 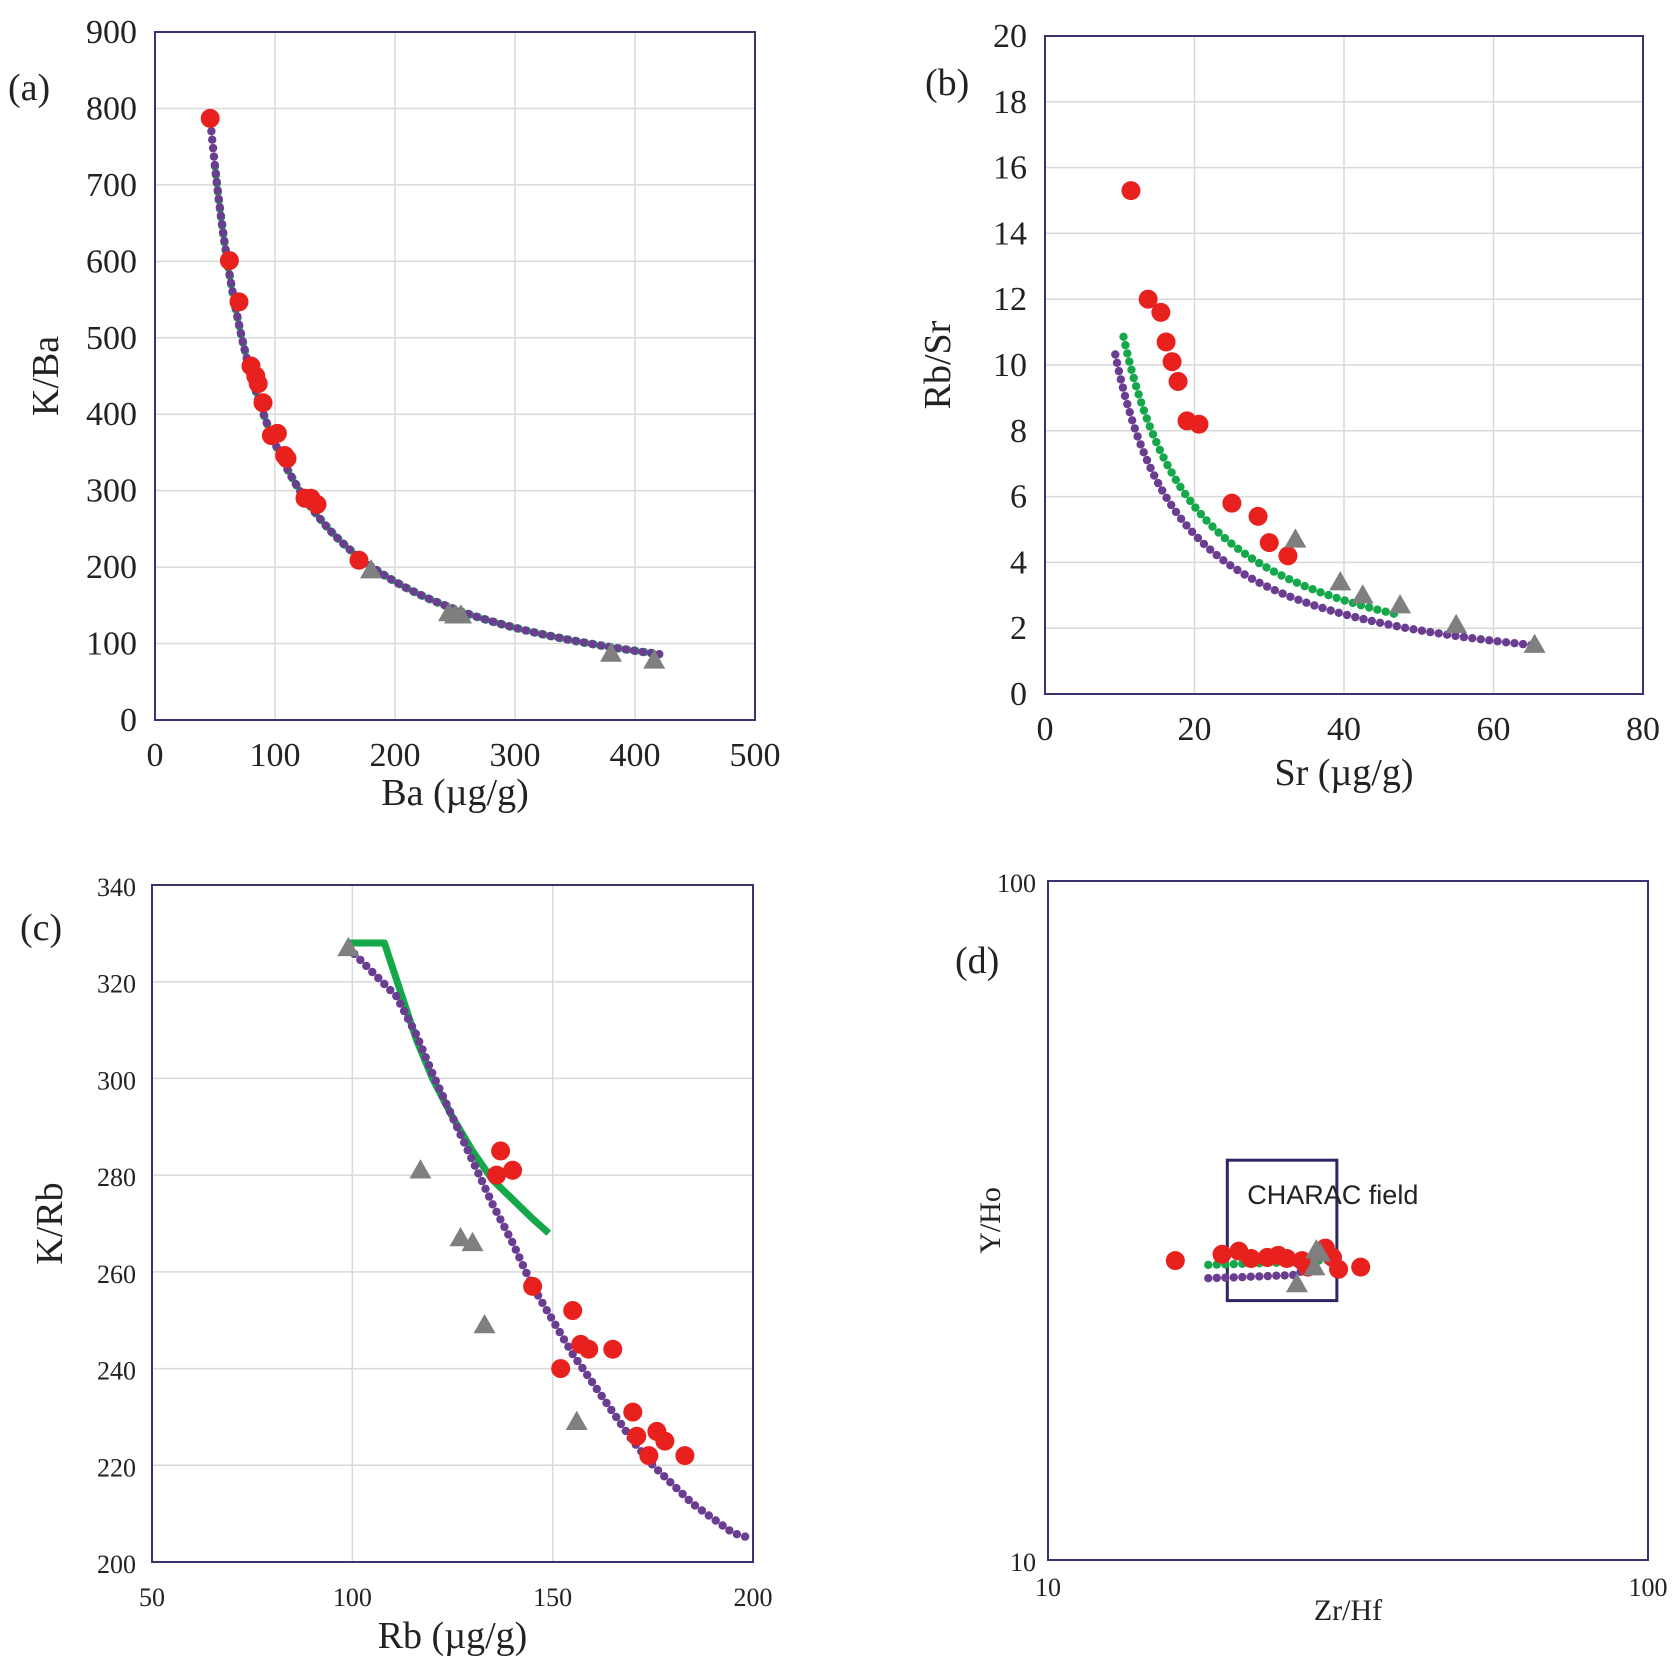 What do you see at coordinates (1016, 883) in the screenshot?
I see `y-tick-label: 100` at bounding box center [1016, 883].